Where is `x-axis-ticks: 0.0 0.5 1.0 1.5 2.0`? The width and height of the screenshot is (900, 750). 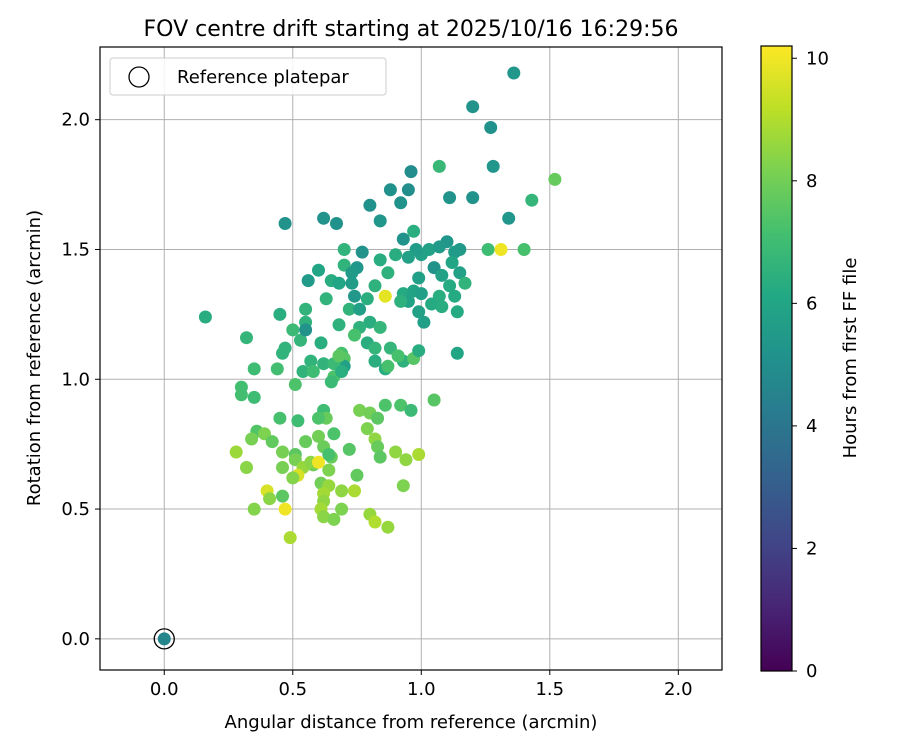 x-axis-ticks: 0.0 0.5 1.0 1.5 2.0 is located at coordinates (421, 685).